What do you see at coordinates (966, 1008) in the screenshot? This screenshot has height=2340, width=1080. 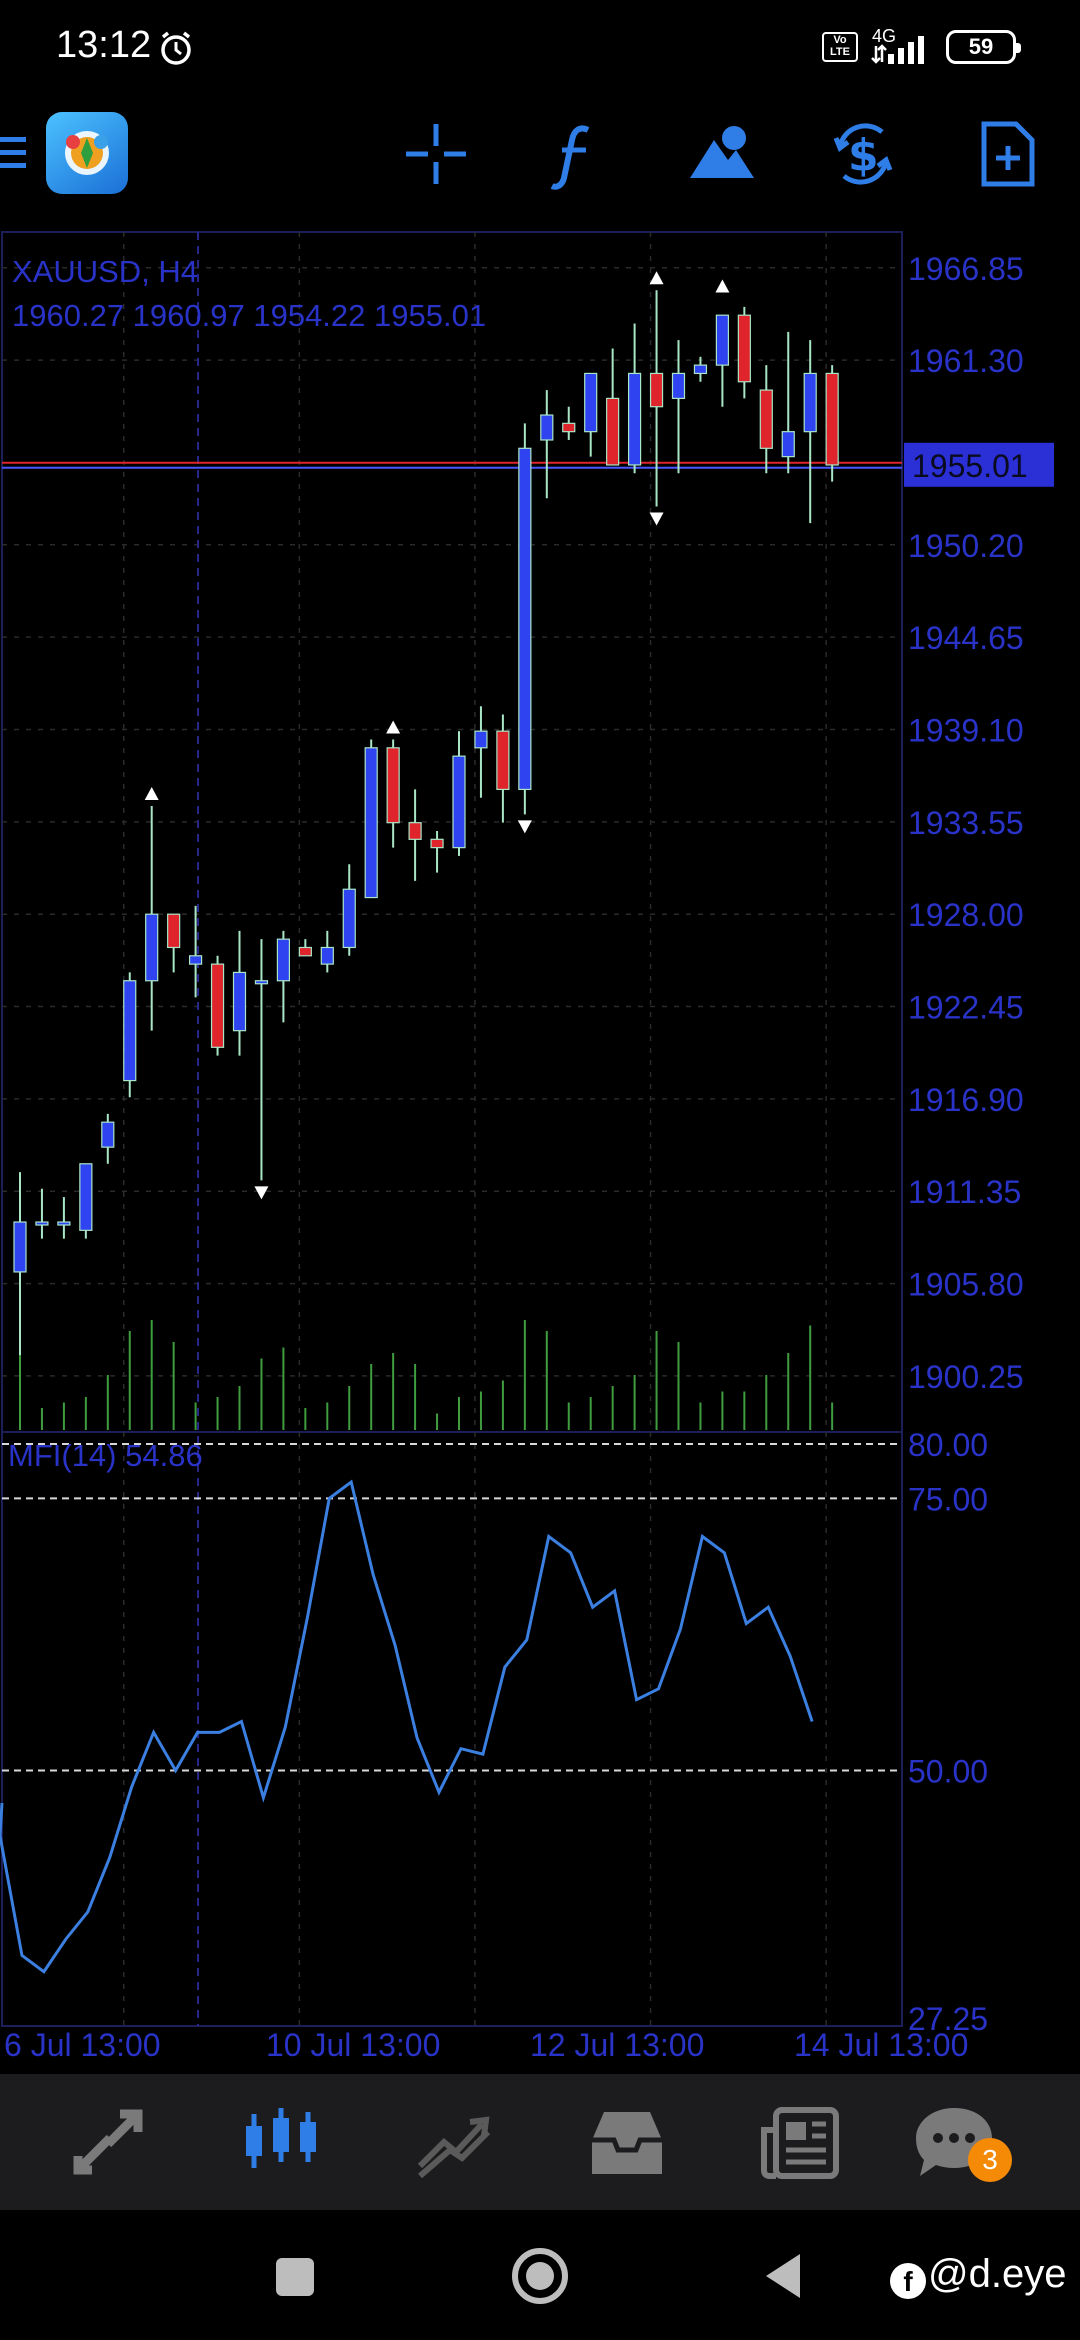 I see `price-axis-label: 1922.45` at bounding box center [966, 1008].